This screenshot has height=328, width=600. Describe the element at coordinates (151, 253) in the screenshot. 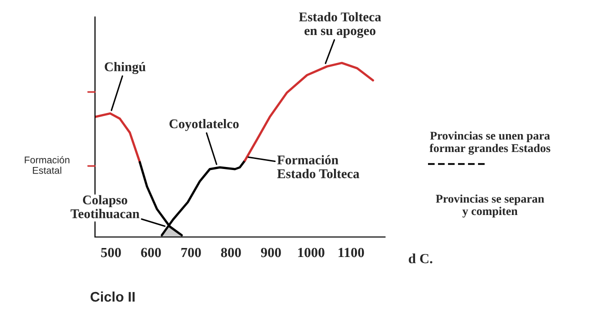

I see `x-tick-label: 600` at that location.